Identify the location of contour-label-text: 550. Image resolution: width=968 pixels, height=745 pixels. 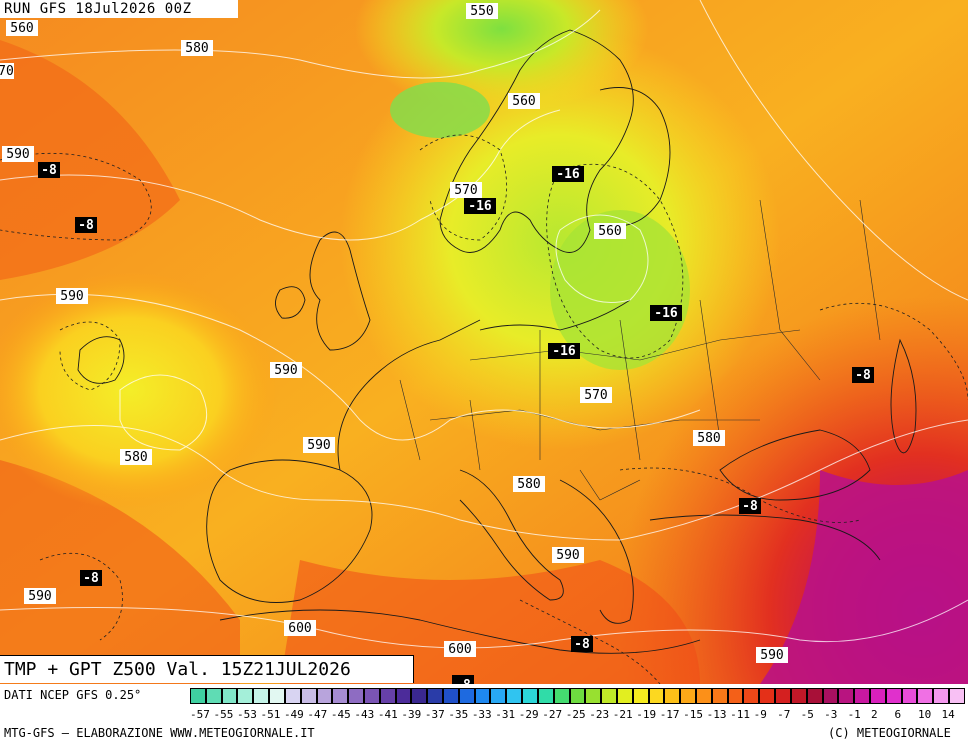
(481, 11).